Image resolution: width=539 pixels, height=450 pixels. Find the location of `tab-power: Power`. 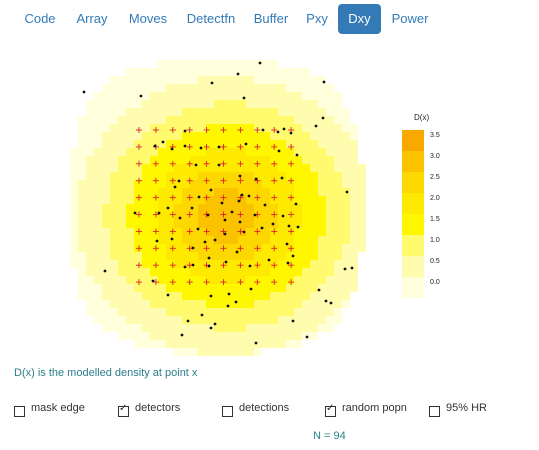

tab-power: Power is located at coordinates (410, 18).